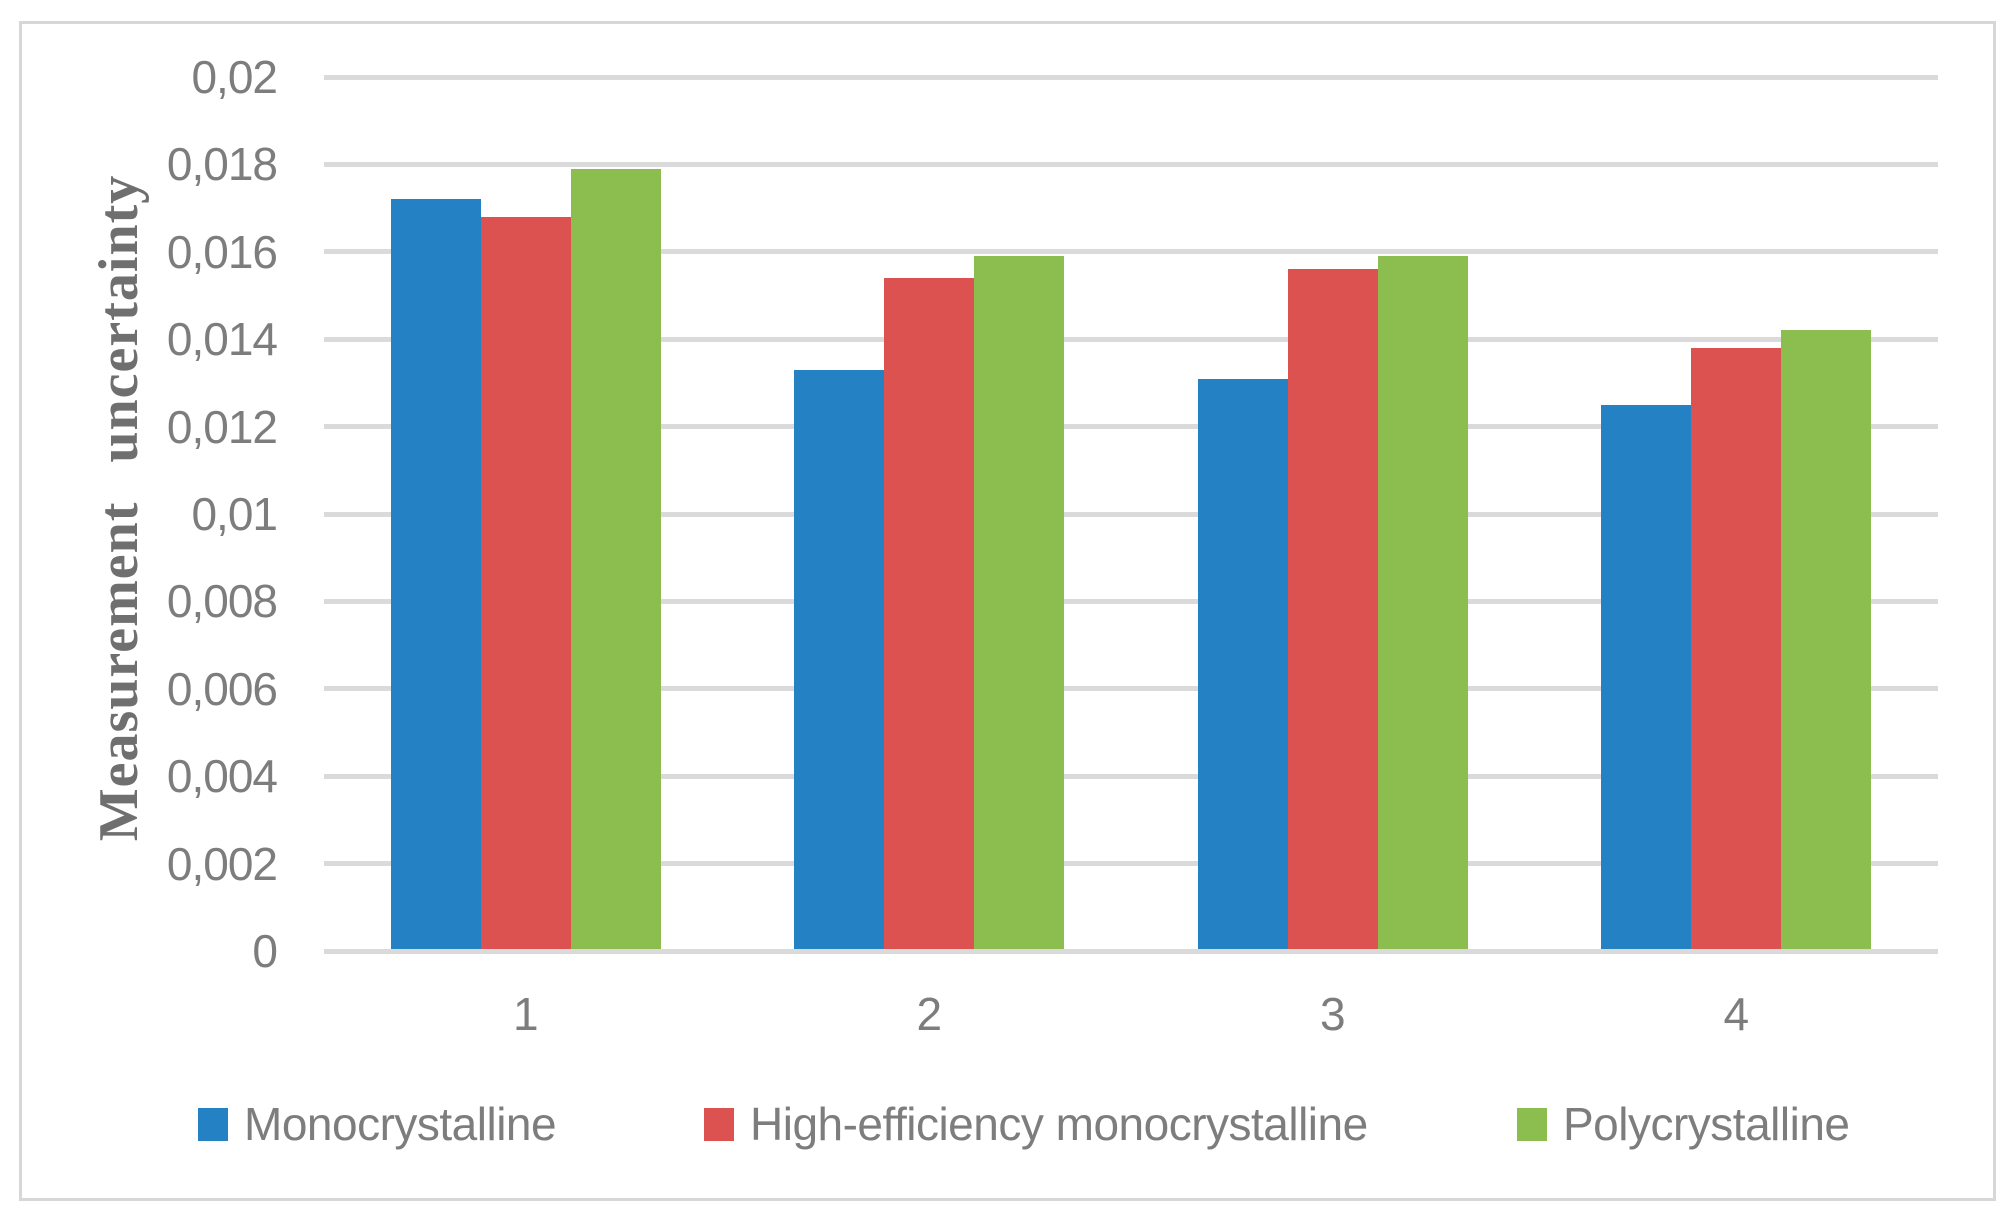 The height and width of the screenshot is (1220, 2009). I want to click on legend-label: Polycrystalline, so click(1706, 1124).